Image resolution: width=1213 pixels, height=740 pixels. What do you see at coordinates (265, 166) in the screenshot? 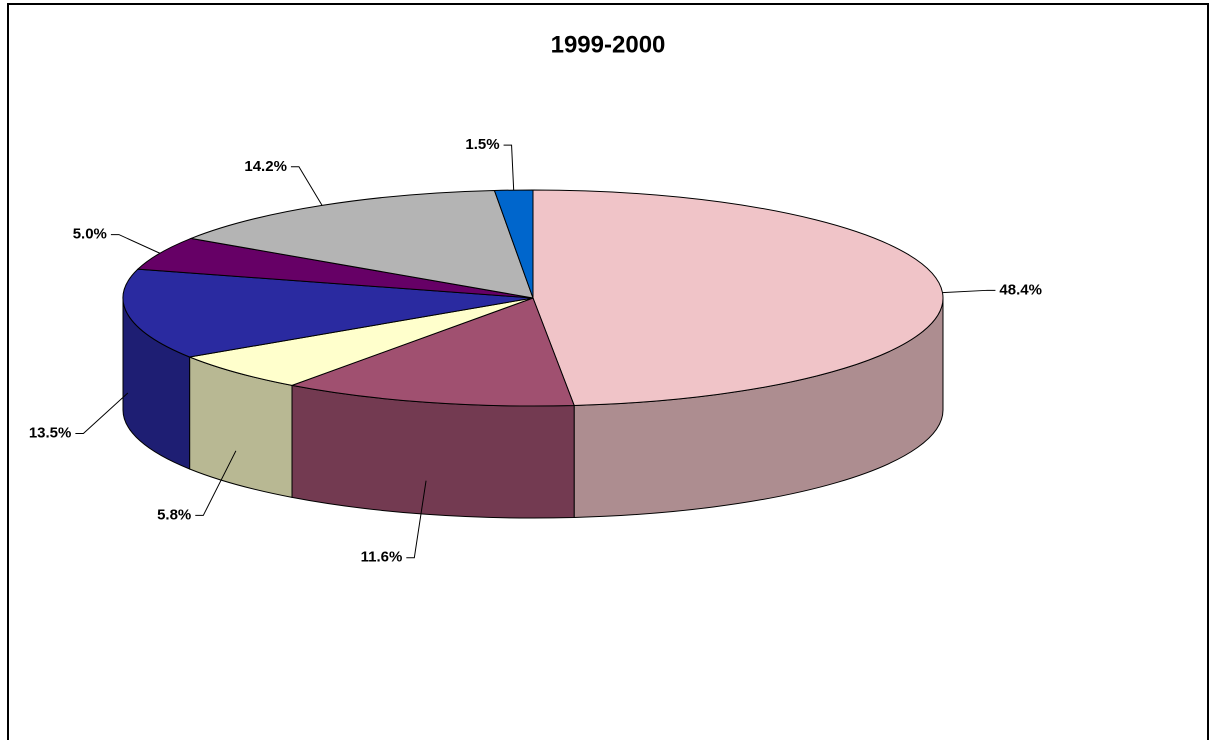
I see `data-label: 14.2%` at bounding box center [265, 166].